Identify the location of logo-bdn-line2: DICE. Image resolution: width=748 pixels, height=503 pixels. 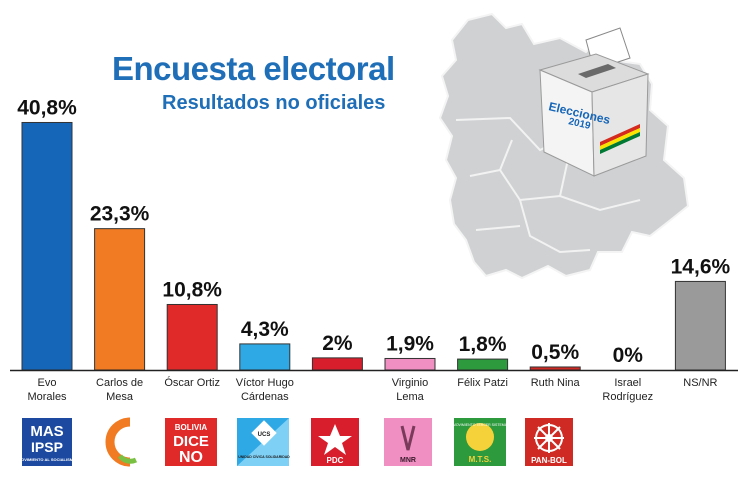
(191, 441).